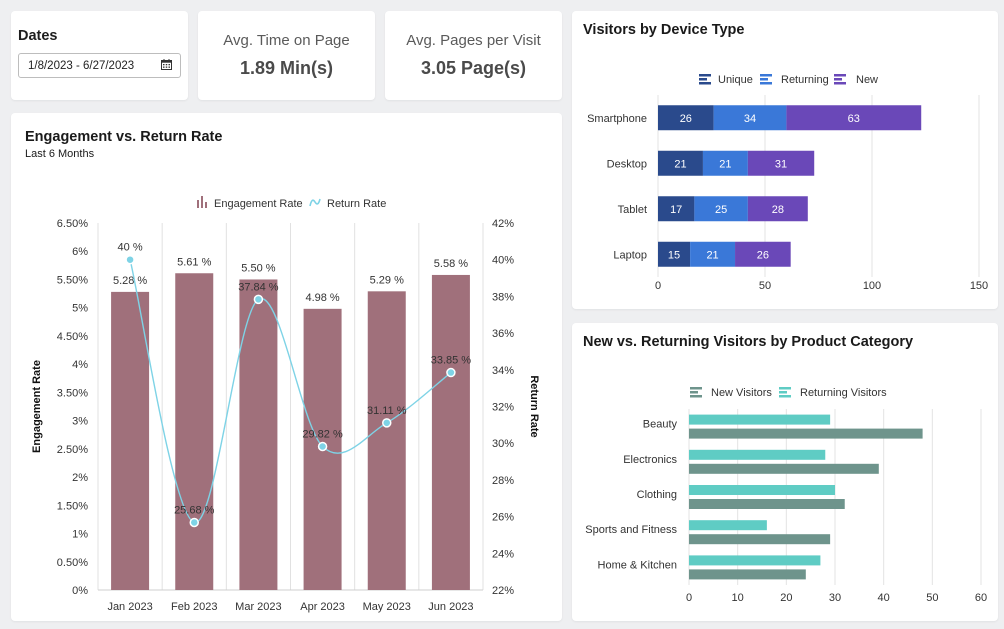  I want to click on date-range-value: 1/8/2023 - 6/27/2023, so click(81, 66).